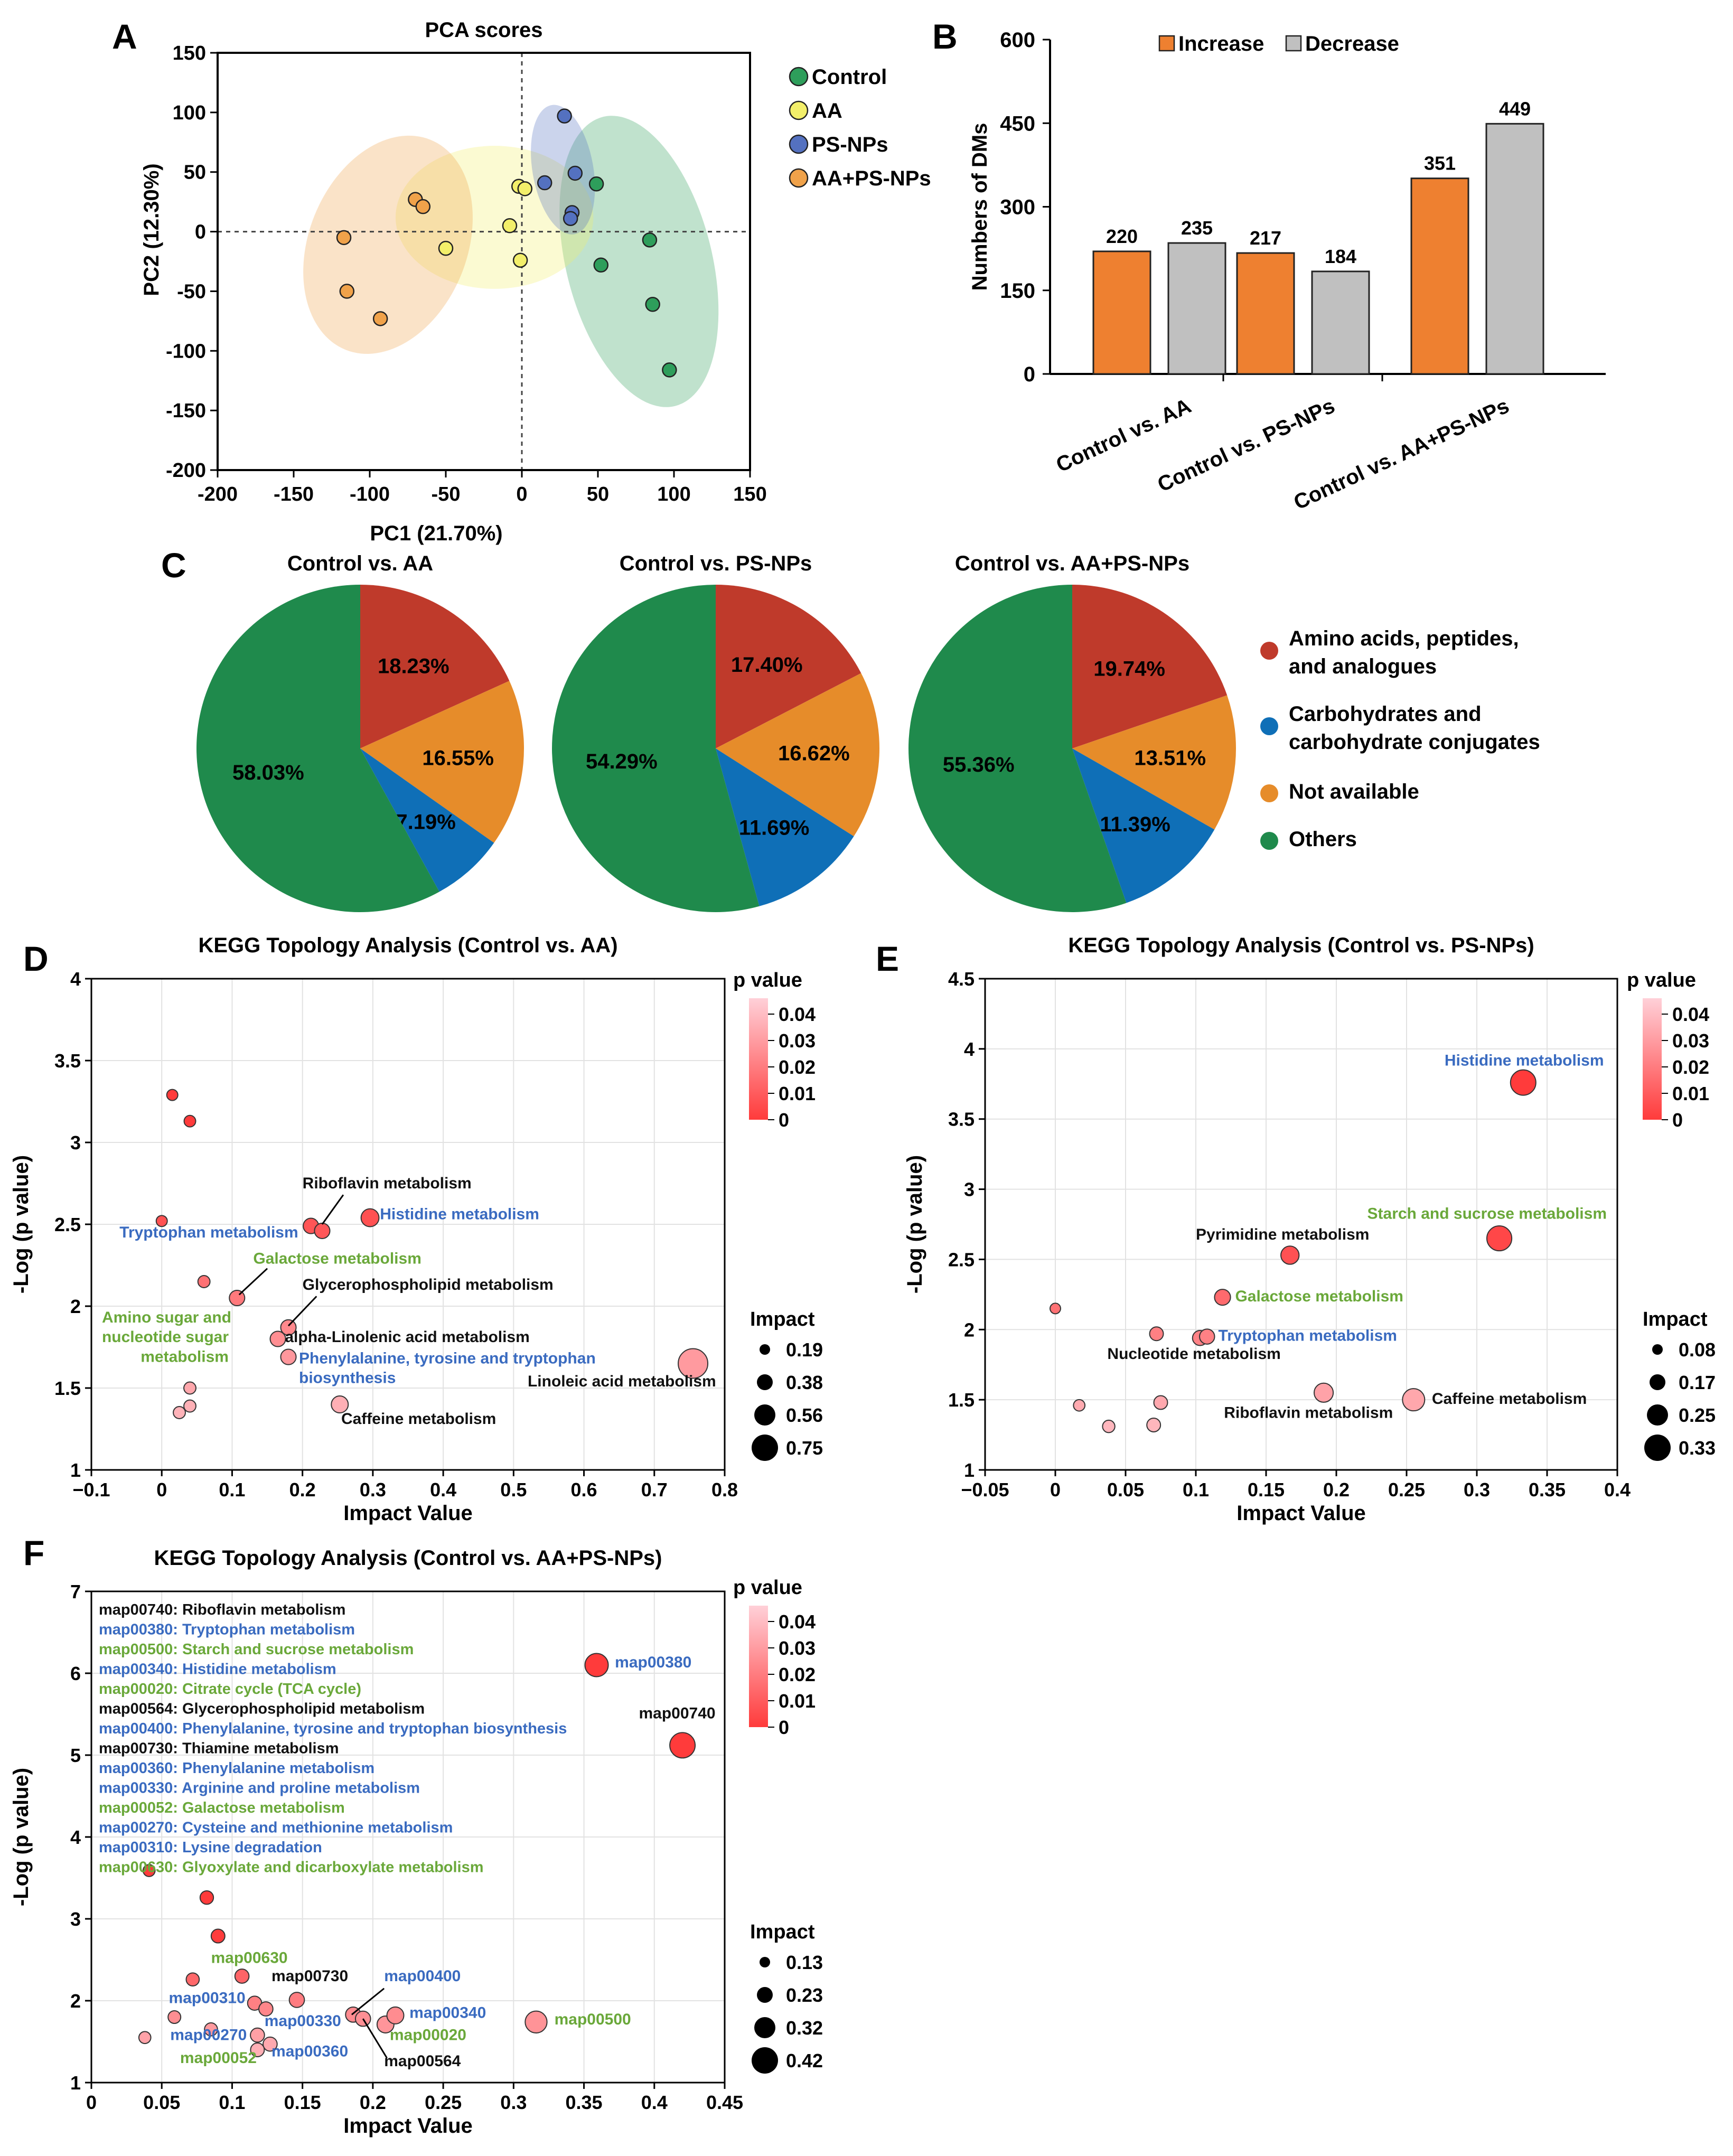 This screenshot has height=2156, width=1733. Describe the element at coordinates (186, 471) in the screenshot. I see `y-tick-label: -200` at that location.